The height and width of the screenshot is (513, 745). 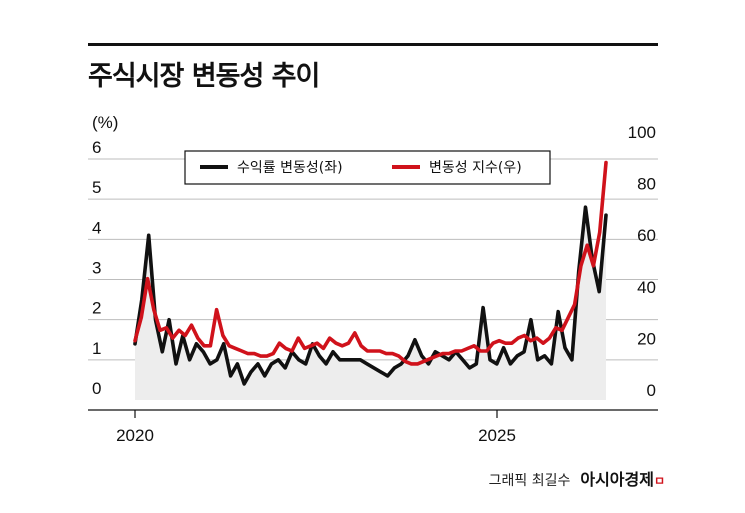 I want to click on graphic-credit: 그래픽 최길수, so click(x=529, y=481).